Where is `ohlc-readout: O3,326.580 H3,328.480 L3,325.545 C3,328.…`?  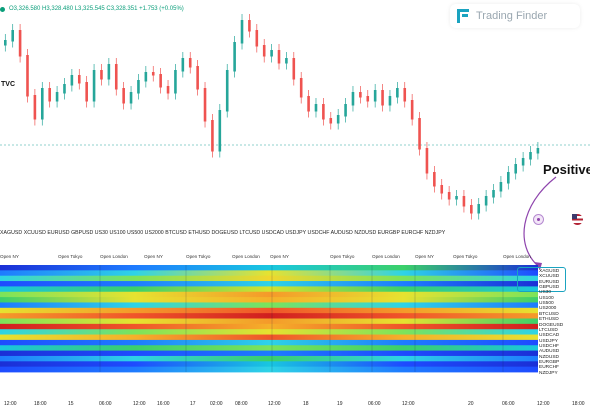 ohlc-readout: O3,326.580 H3,328.480 L3,325.545 C3,328.… is located at coordinates (96, 9).